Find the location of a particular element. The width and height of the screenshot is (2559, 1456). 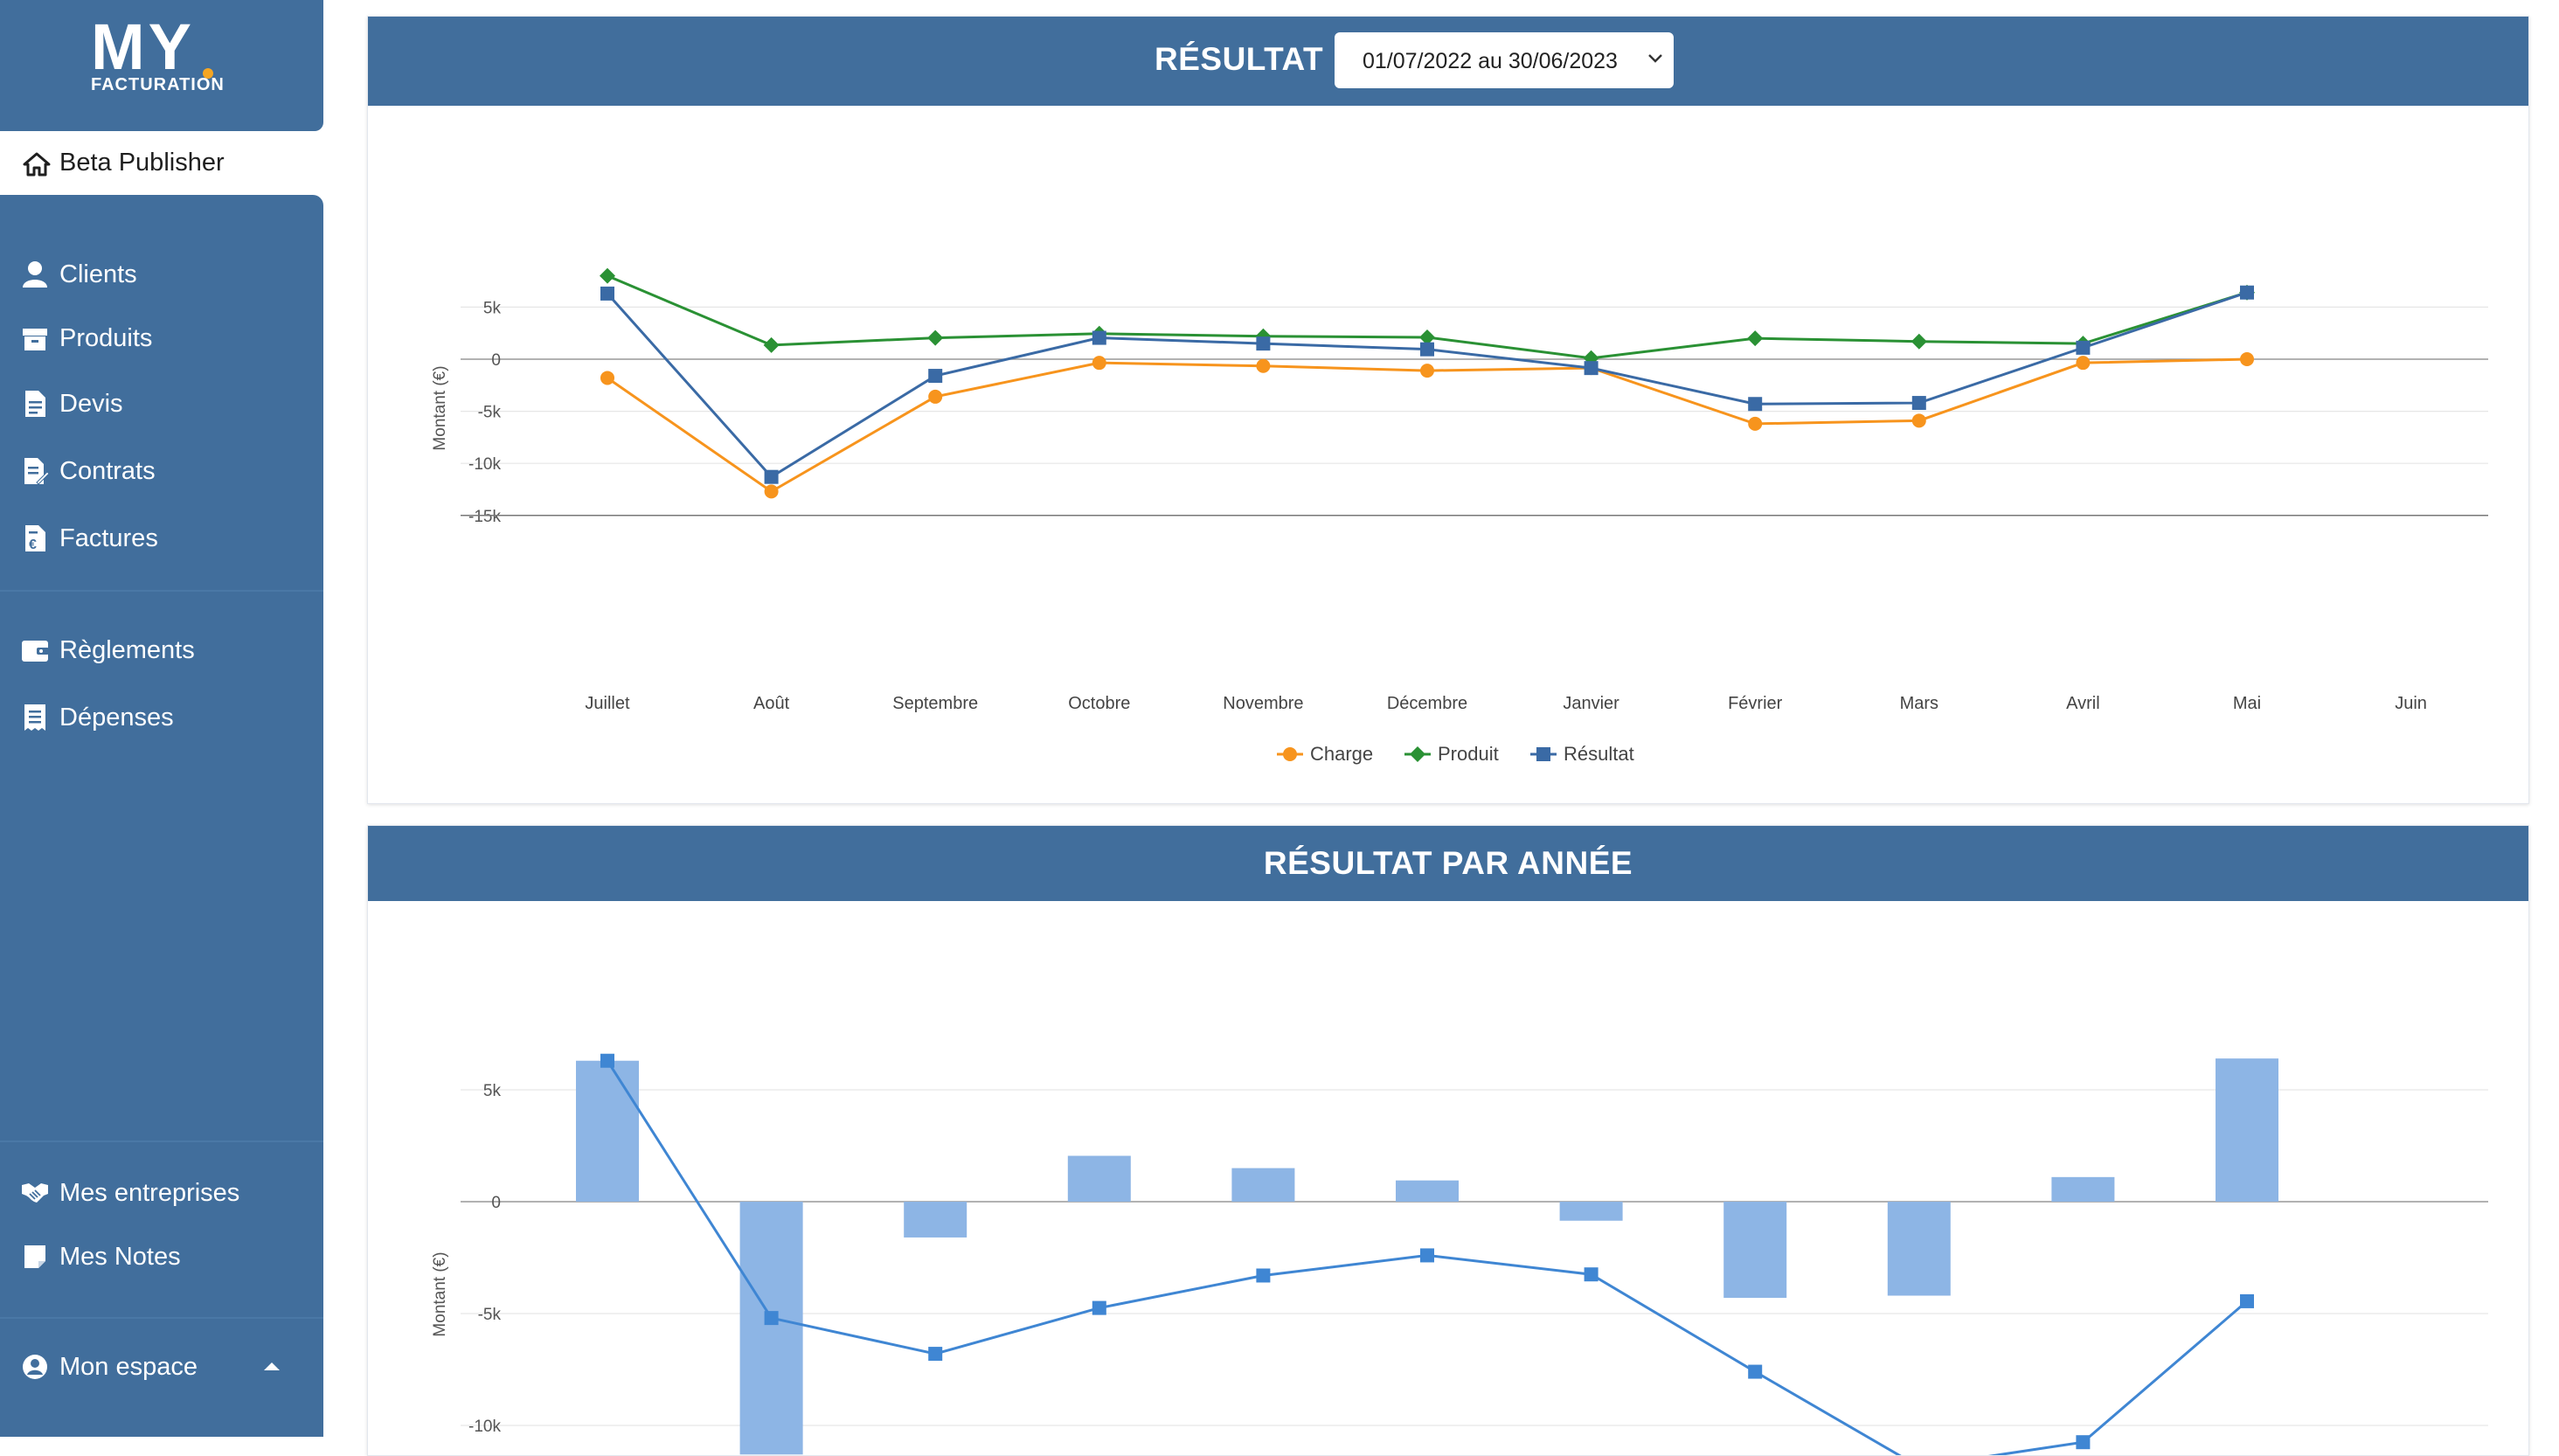

y-axis-label: Montant (€) is located at coordinates (440, 1293).